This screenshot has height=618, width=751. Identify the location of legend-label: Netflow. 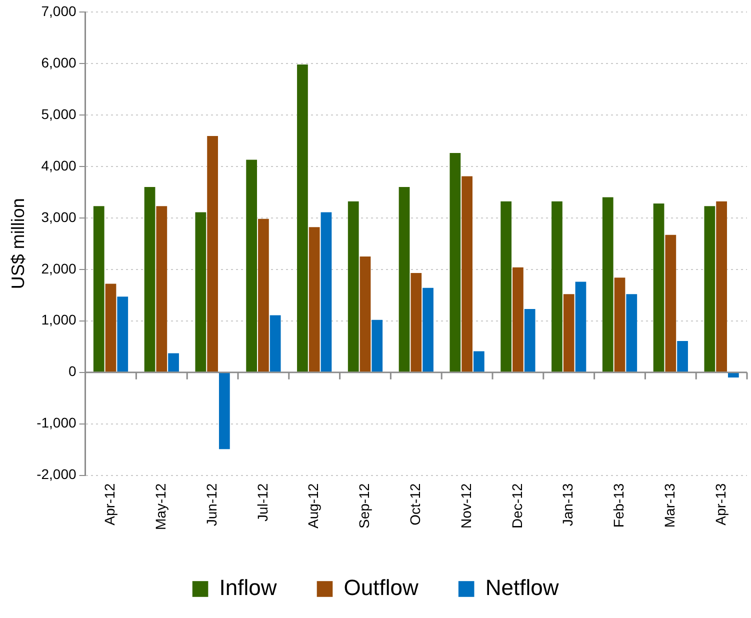
(522, 587).